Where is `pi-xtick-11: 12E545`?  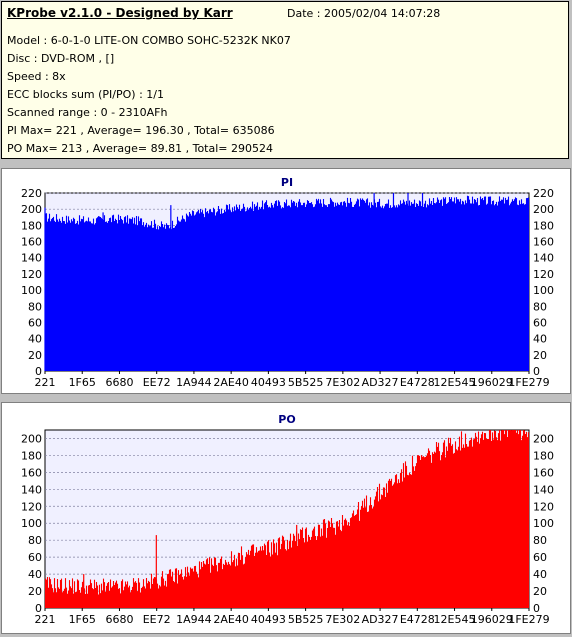
pi-xtick-11: 12E545 is located at coordinates (455, 382).